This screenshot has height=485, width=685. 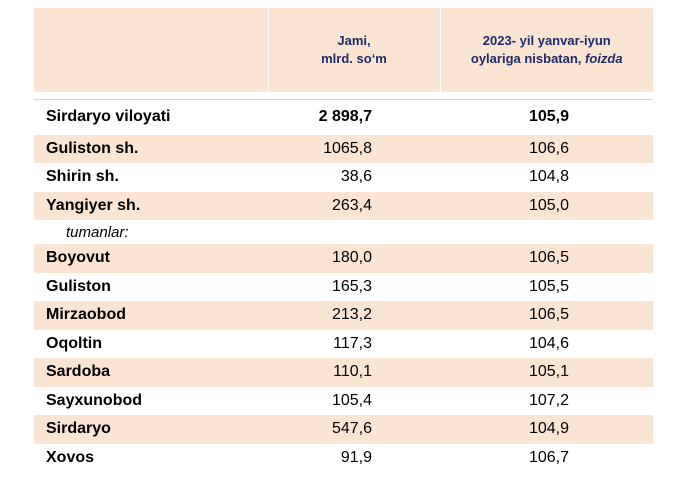 I want to click on table-row: Shirin sh. 38,6 104,8, so click(x=343, y=177).